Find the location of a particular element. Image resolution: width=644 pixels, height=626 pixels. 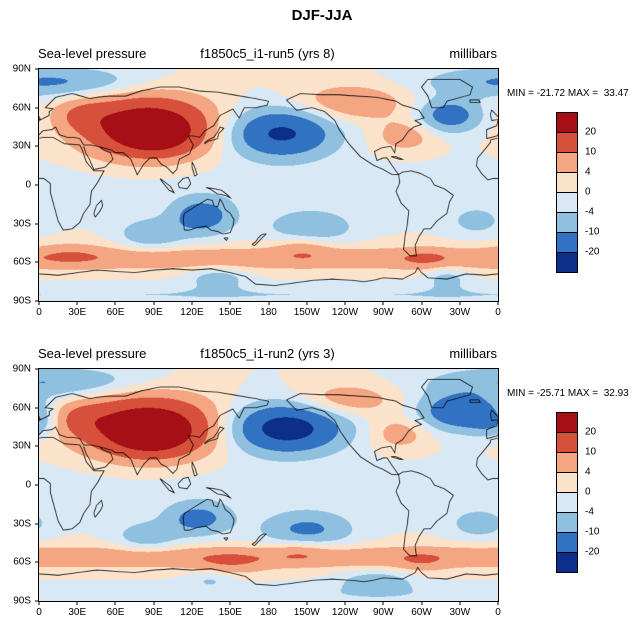

colorbar-tick-label: -20 is located at coordinates (592, 252).